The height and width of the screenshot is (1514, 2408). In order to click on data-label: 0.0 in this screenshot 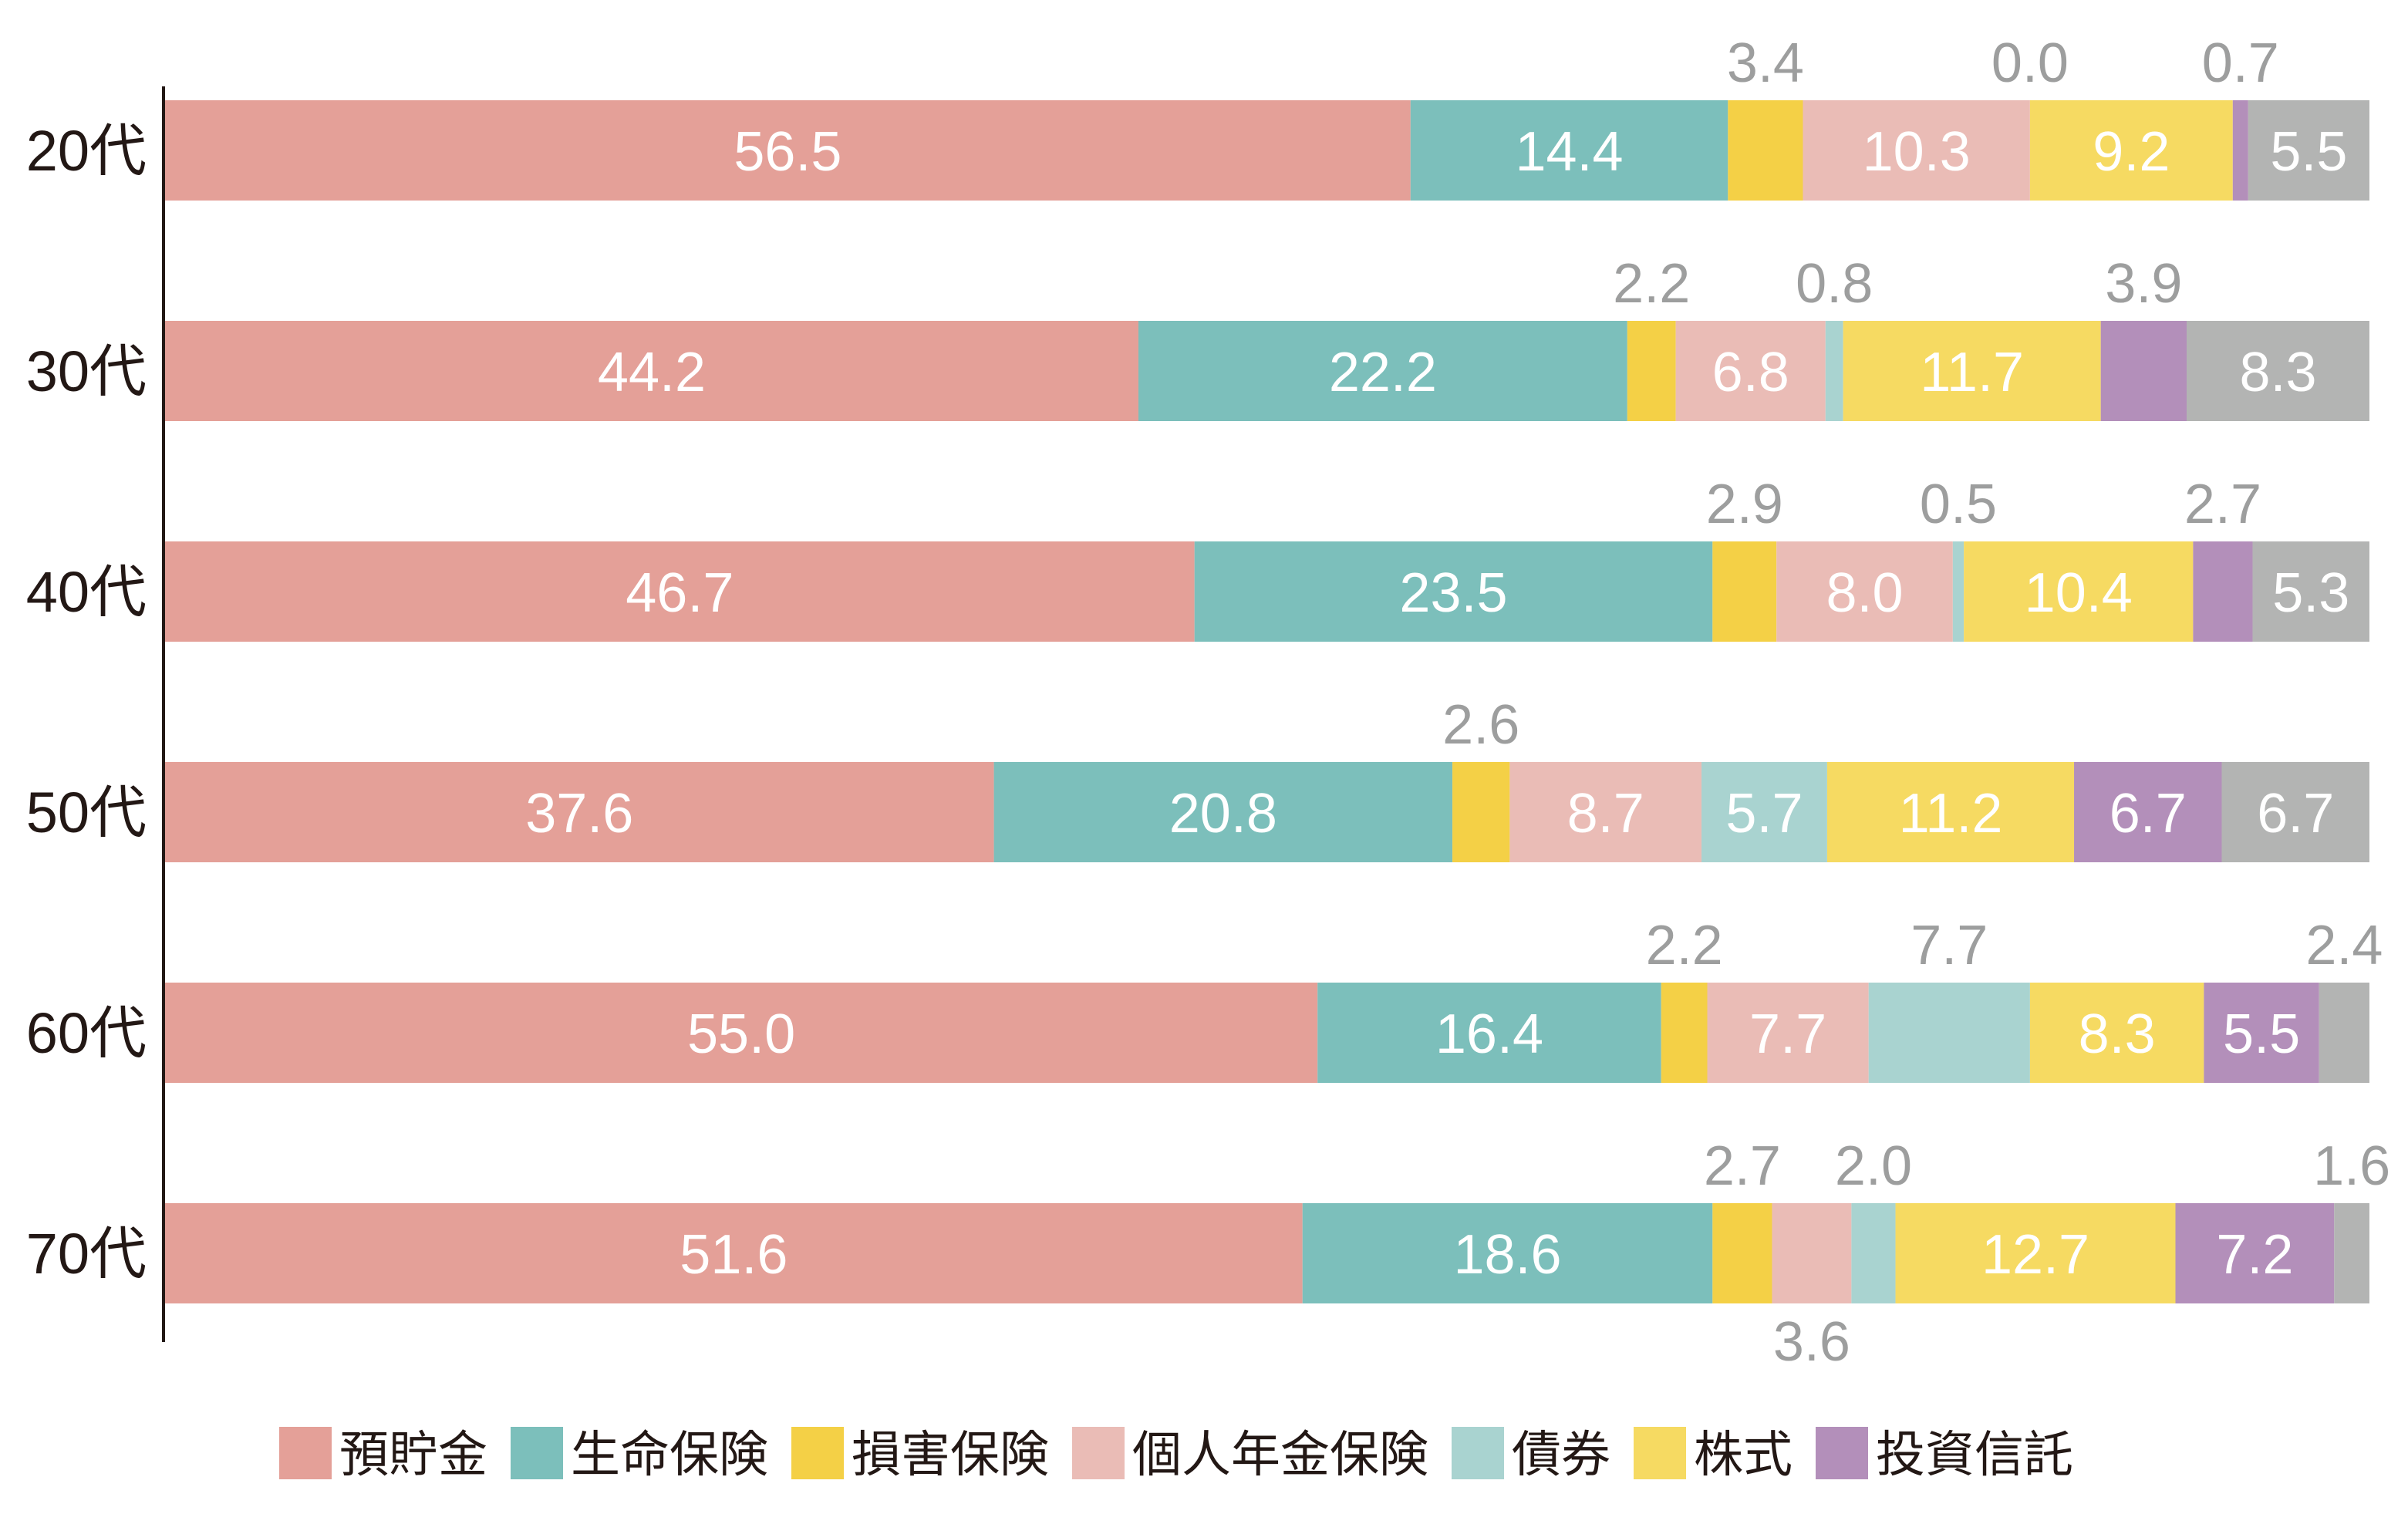, I will do `click(2030, 63)`.